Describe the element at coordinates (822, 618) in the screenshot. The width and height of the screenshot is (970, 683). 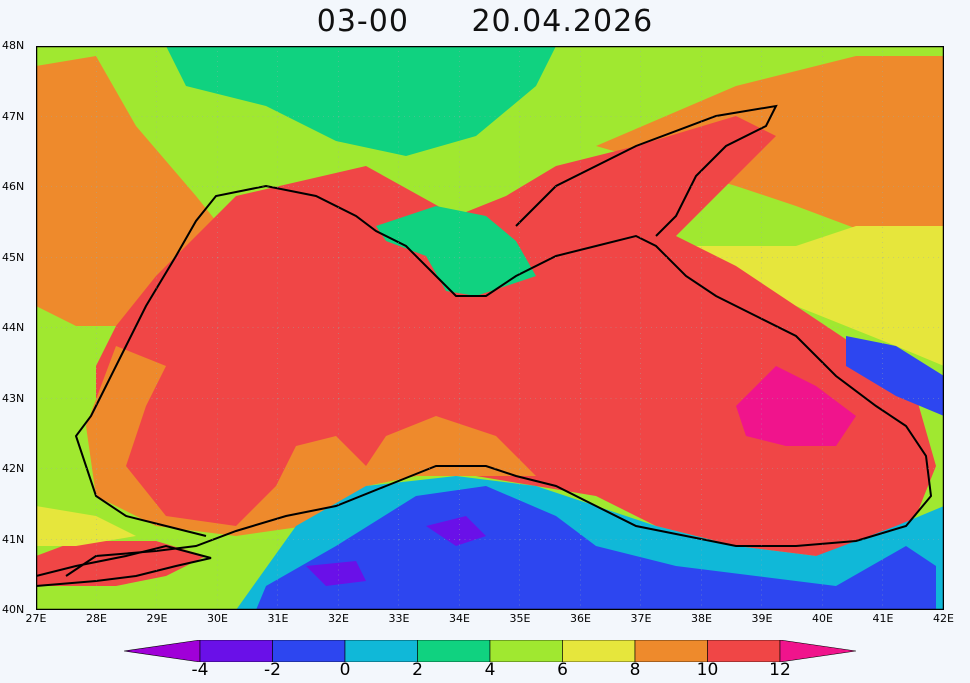
I see `lon-label: 40E` at that location.